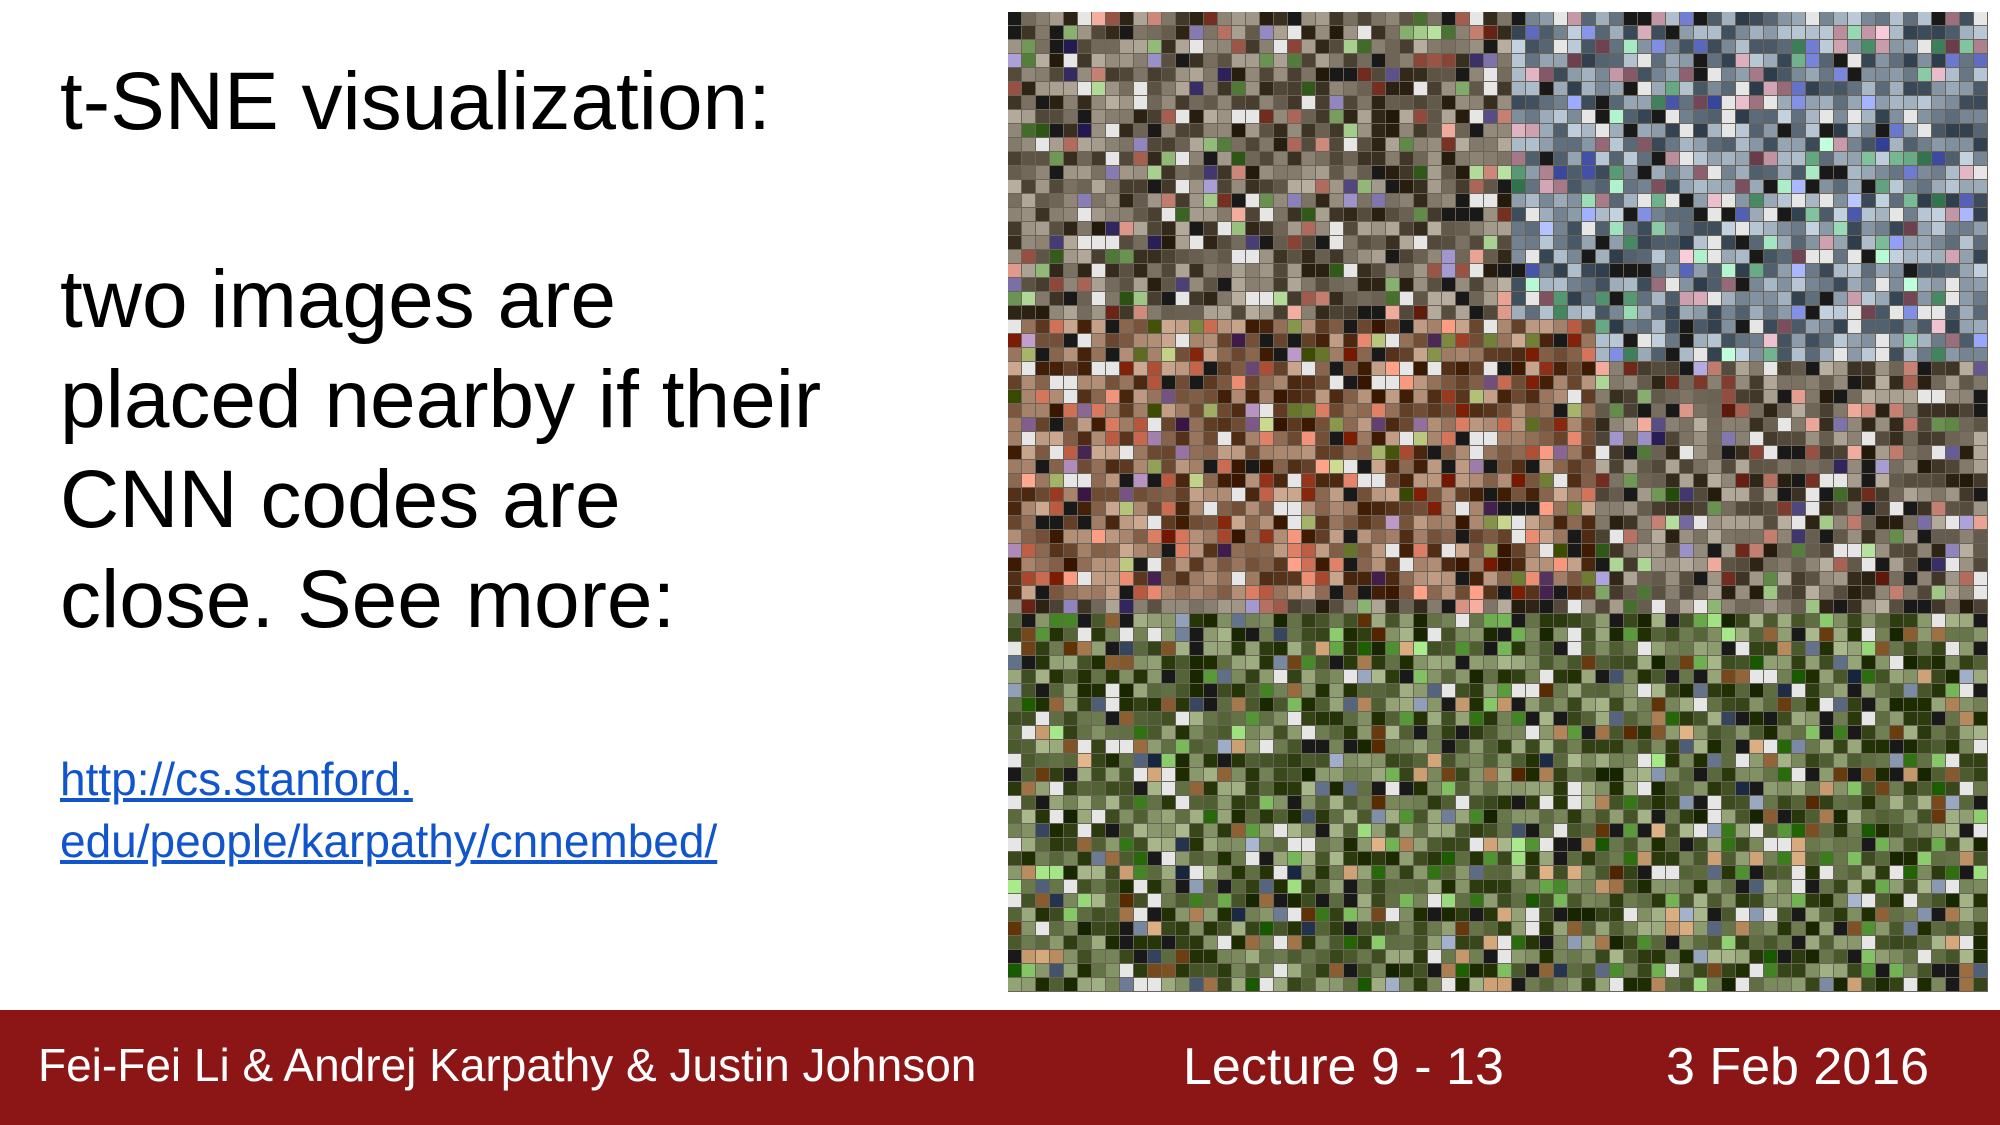  What do you see at coordinates (1343, 1067) in the screenshot?
I see `footer-lecture: Lecture 9 - 13` at bounding box center [1343, 1067].